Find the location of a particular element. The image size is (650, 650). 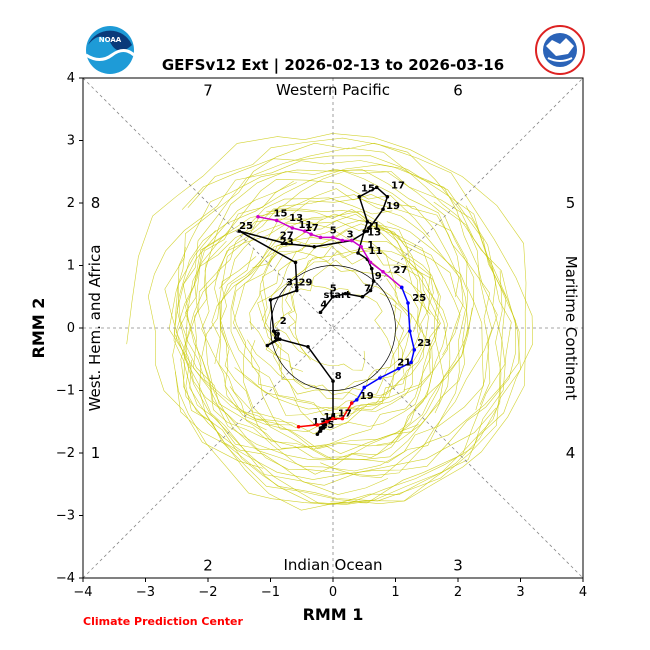

day-label: 13 is located at coordinates (296, 218).